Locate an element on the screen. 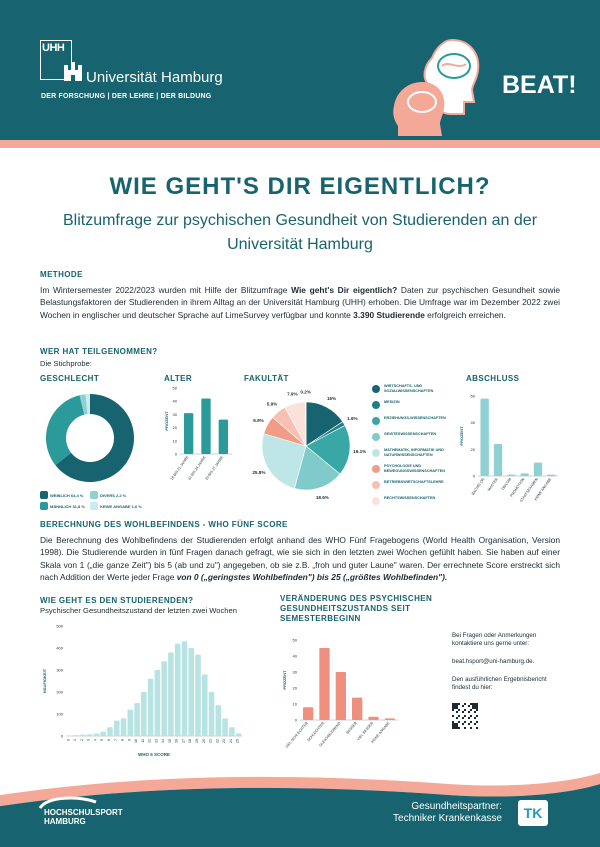  x-tick-label: 16 is located at coordinates (177, 741).